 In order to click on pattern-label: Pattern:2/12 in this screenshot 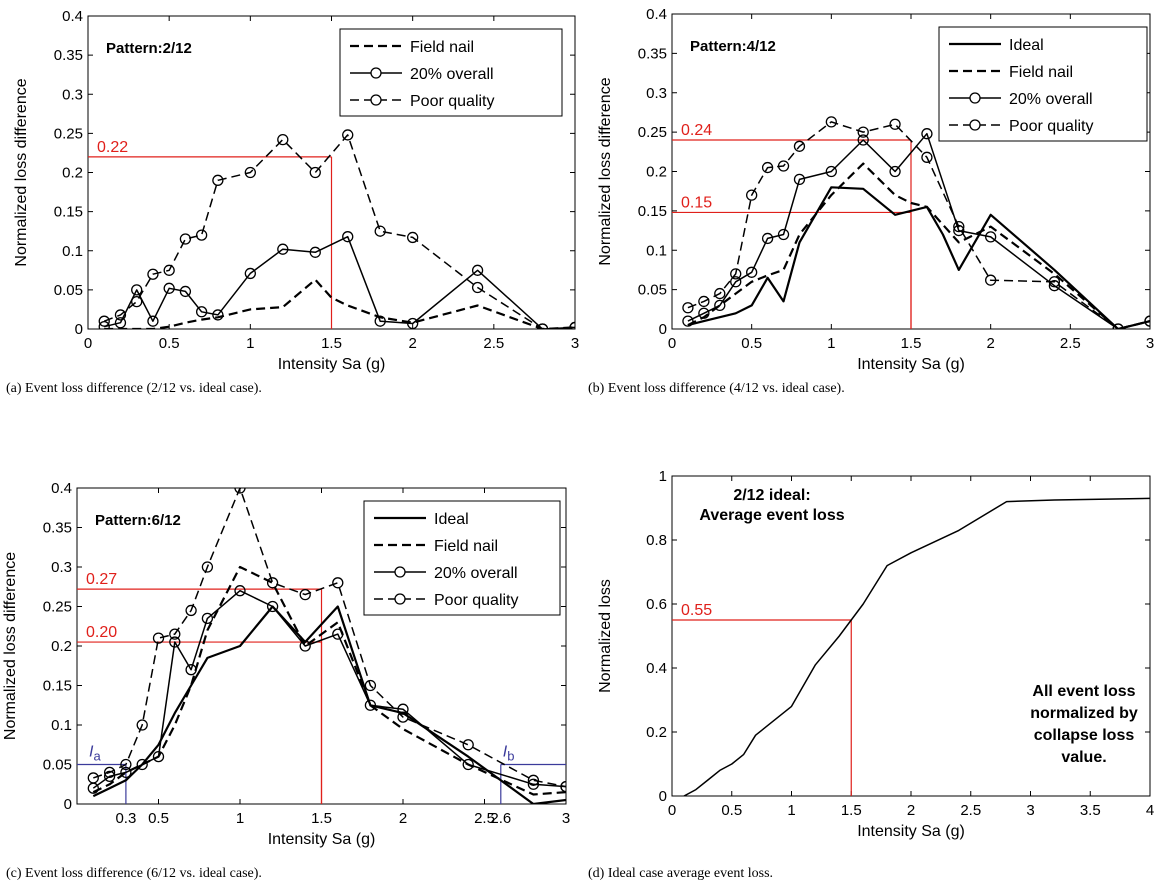, I will do `click(149, 48)`.